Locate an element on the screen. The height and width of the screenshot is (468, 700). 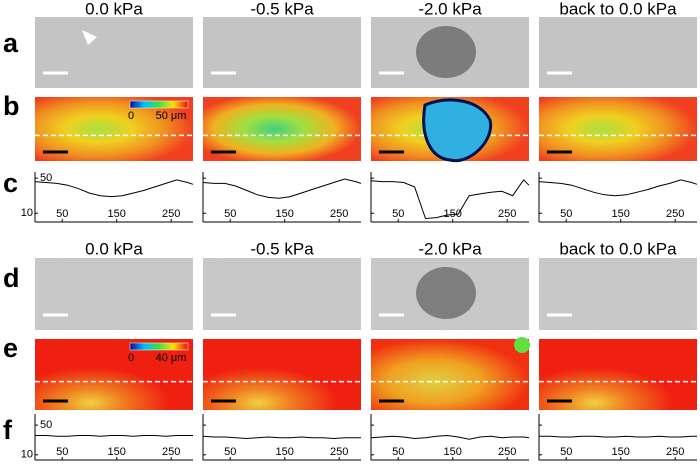
hot-spot is located at coordinates (522, 345).